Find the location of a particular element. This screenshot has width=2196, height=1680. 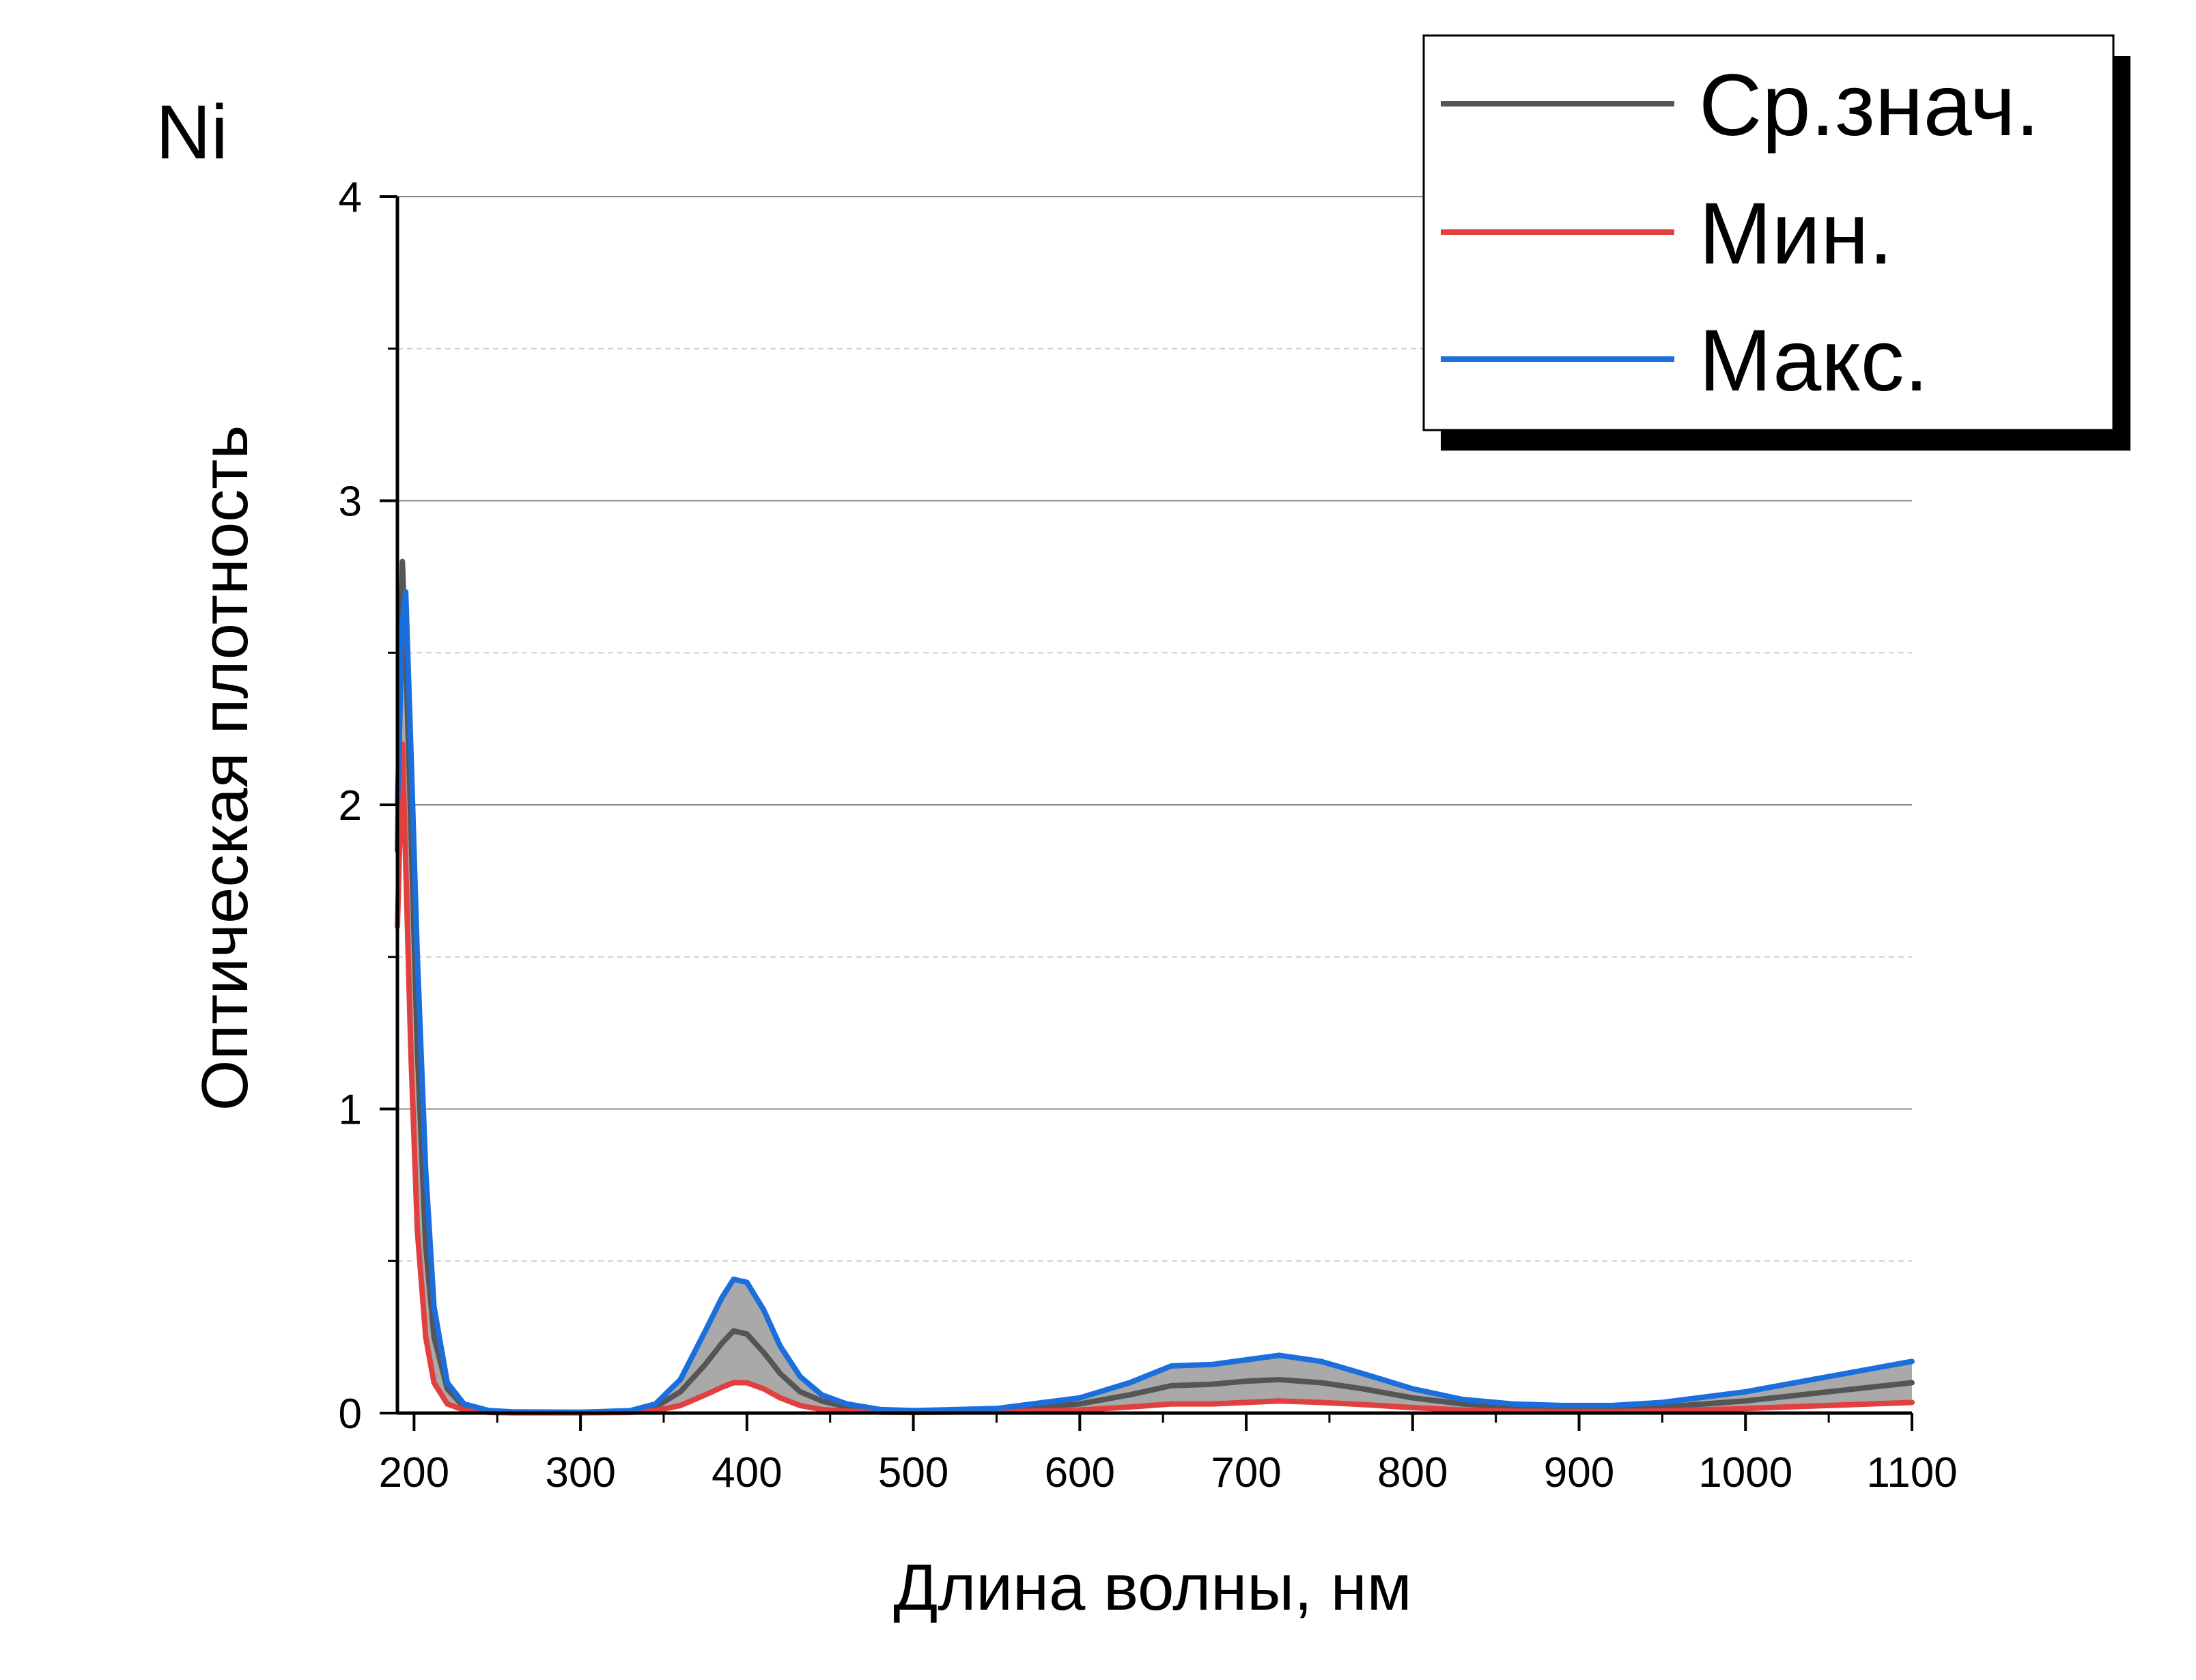

y-tick-label: 4 is located at coordinates (350, 197).